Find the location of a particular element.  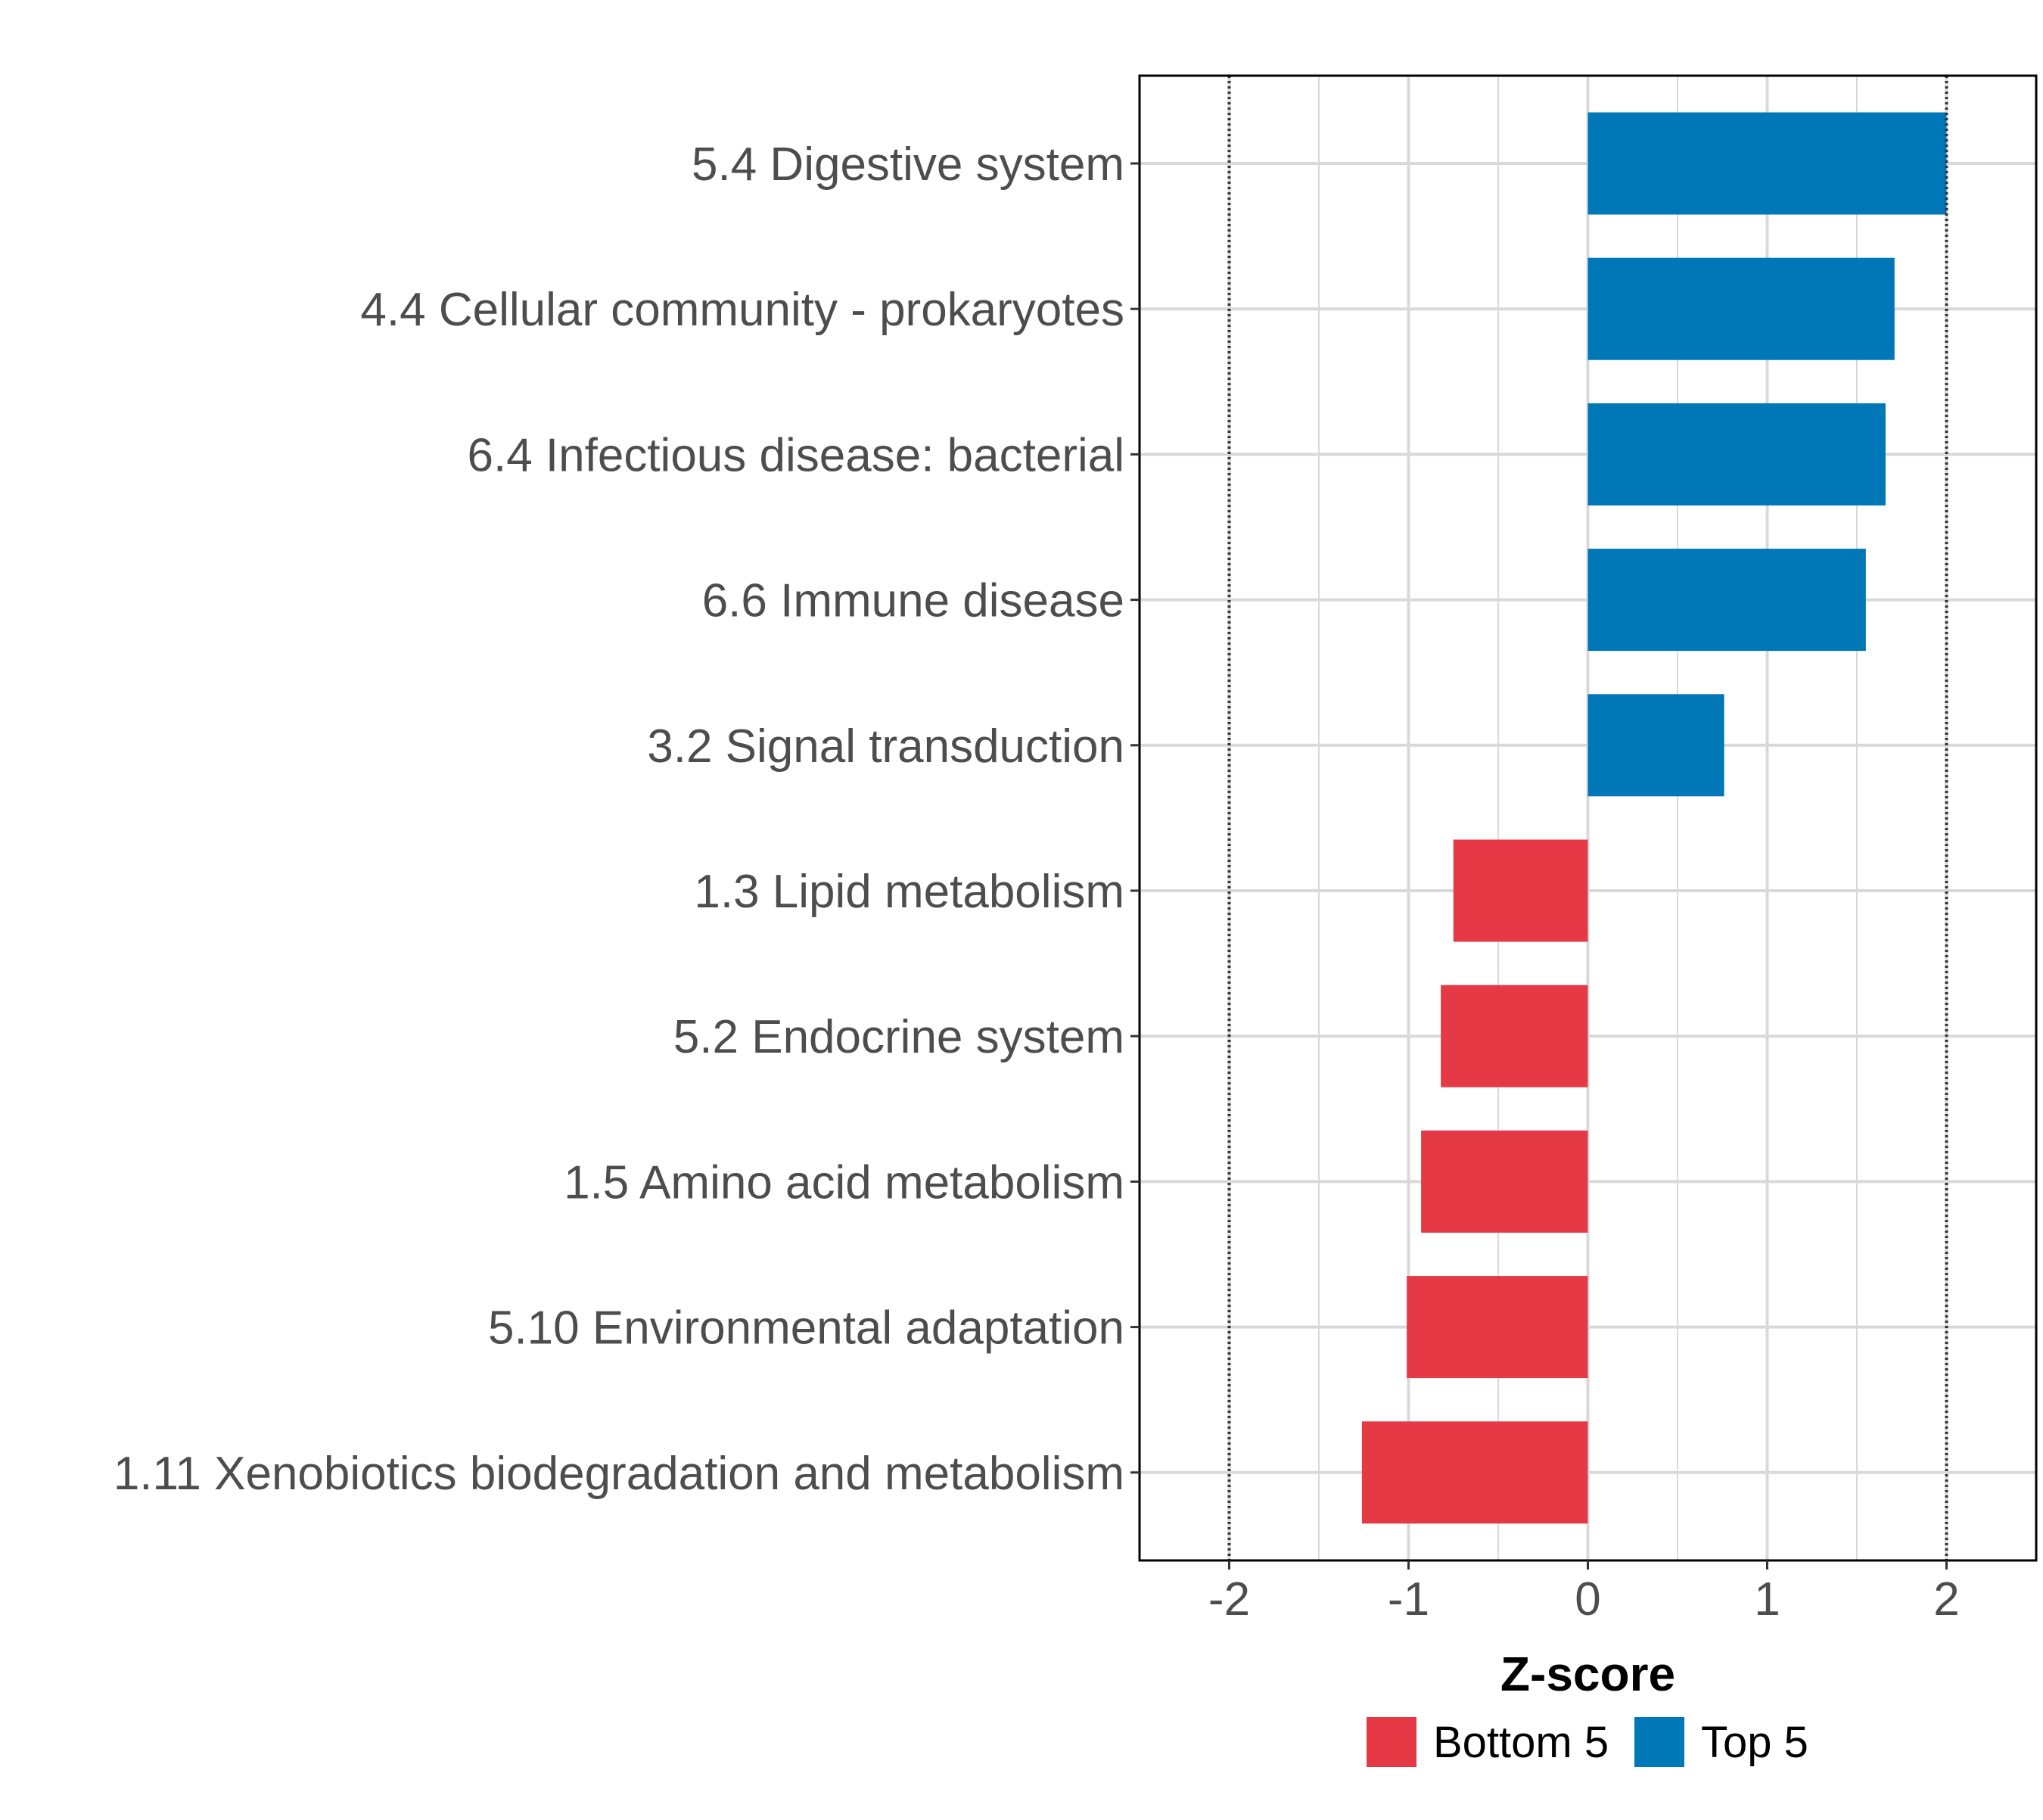

y-tick-label: 5.2 Endocrine system is located at coordinates (899, 1037).